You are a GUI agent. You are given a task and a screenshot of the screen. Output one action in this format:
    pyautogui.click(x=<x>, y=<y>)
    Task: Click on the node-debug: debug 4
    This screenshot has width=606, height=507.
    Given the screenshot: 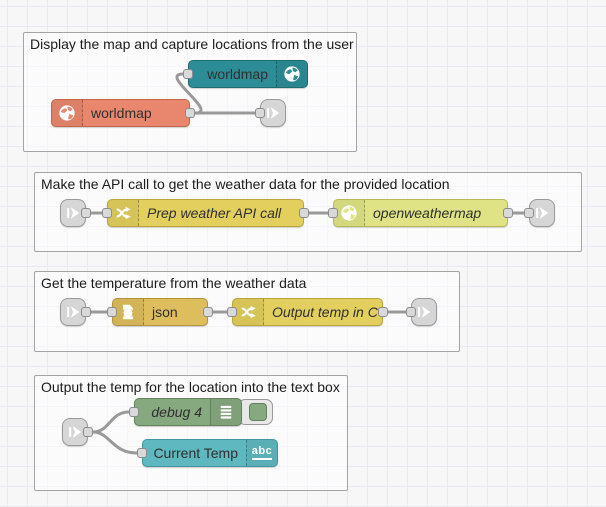 What is the action you would take?
    pyautogui.click(x=185, y=412)
    